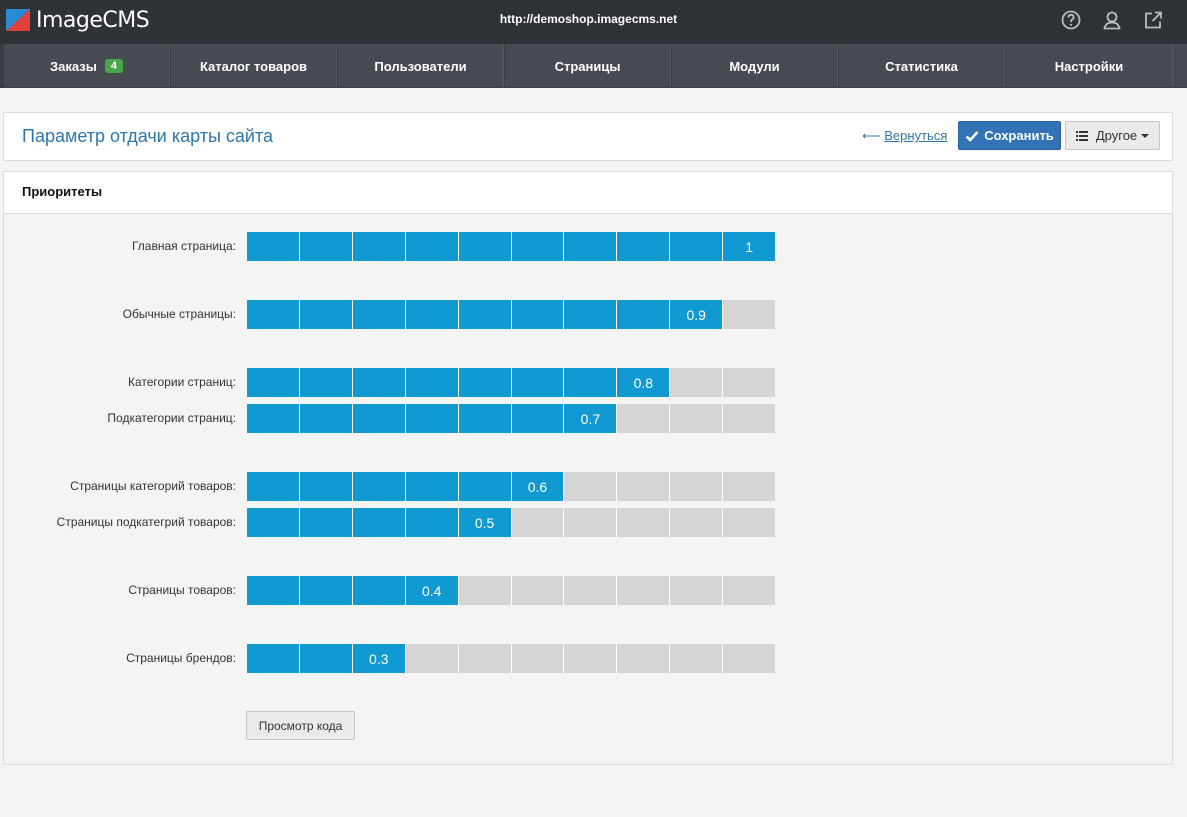 This screenshot has height=817, width=1187. I want to click on priority-value: 0.8, so click(644, 382).